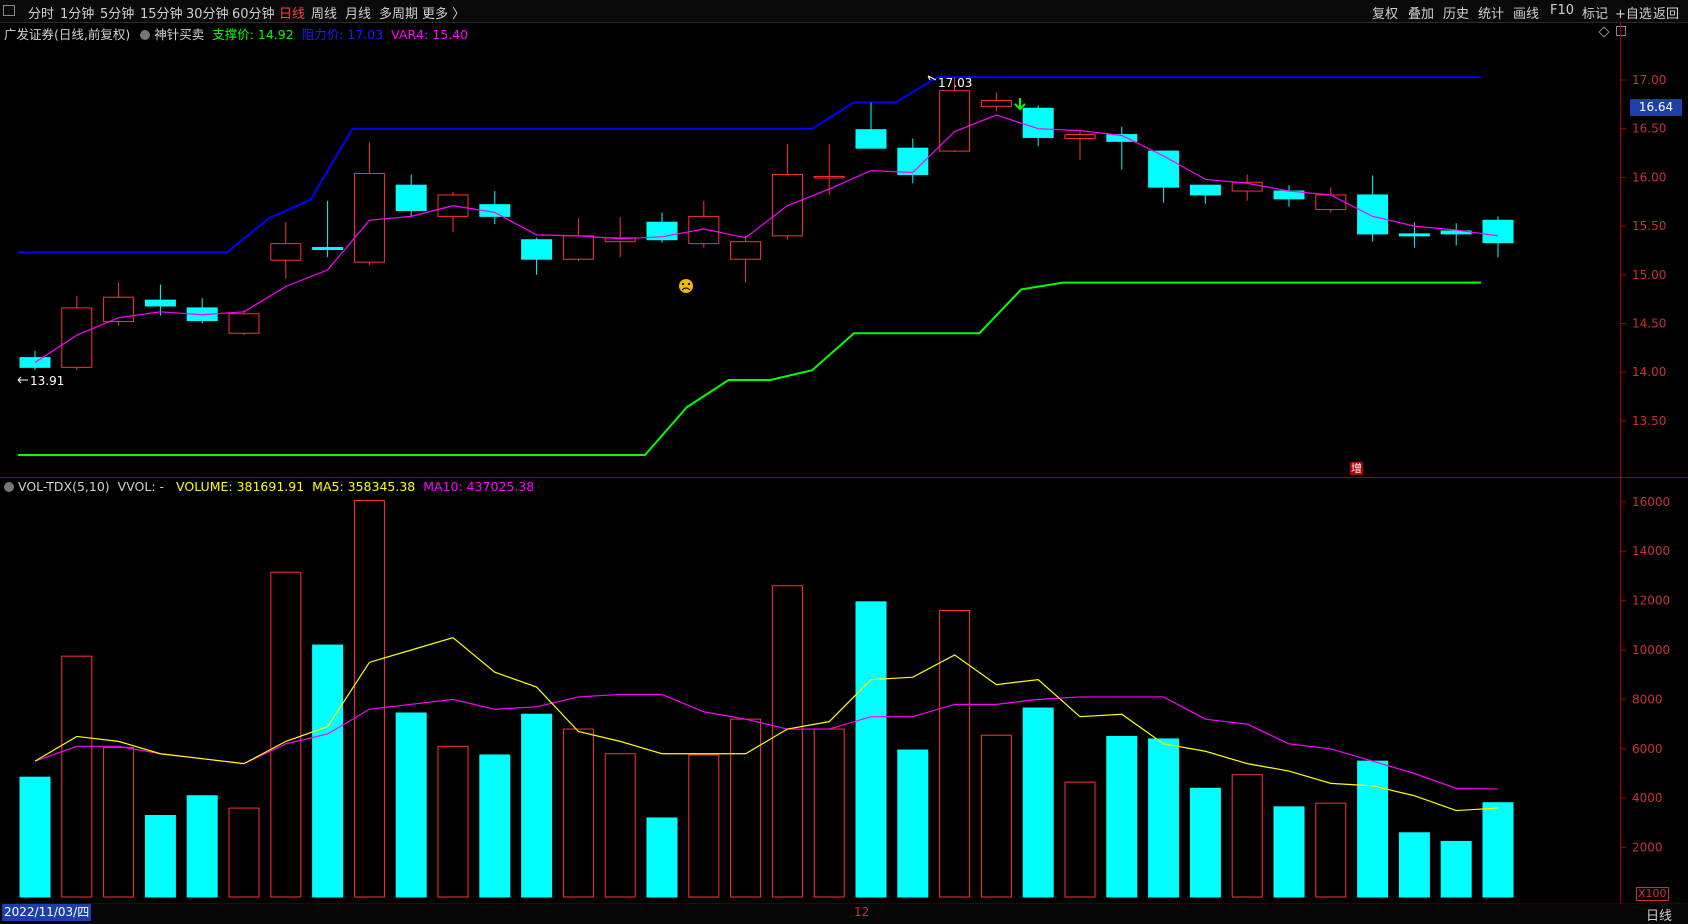 The image size is (1688, 924). Describe the element at coordinates (1651, 601) in the screenshot. I see `volume-axis-label: 12000` at that location.